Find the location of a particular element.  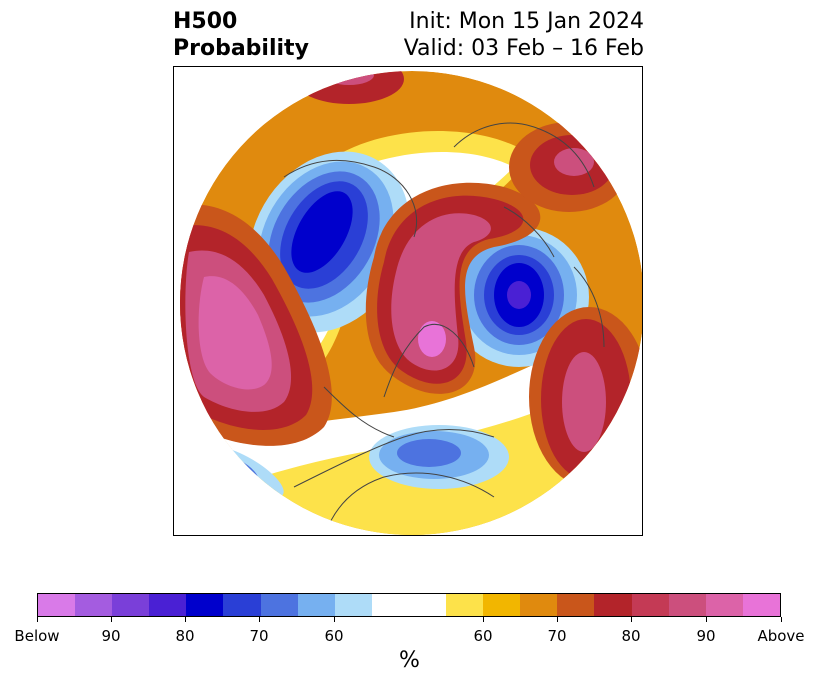

colorbar is located at coordinates (409, 605).